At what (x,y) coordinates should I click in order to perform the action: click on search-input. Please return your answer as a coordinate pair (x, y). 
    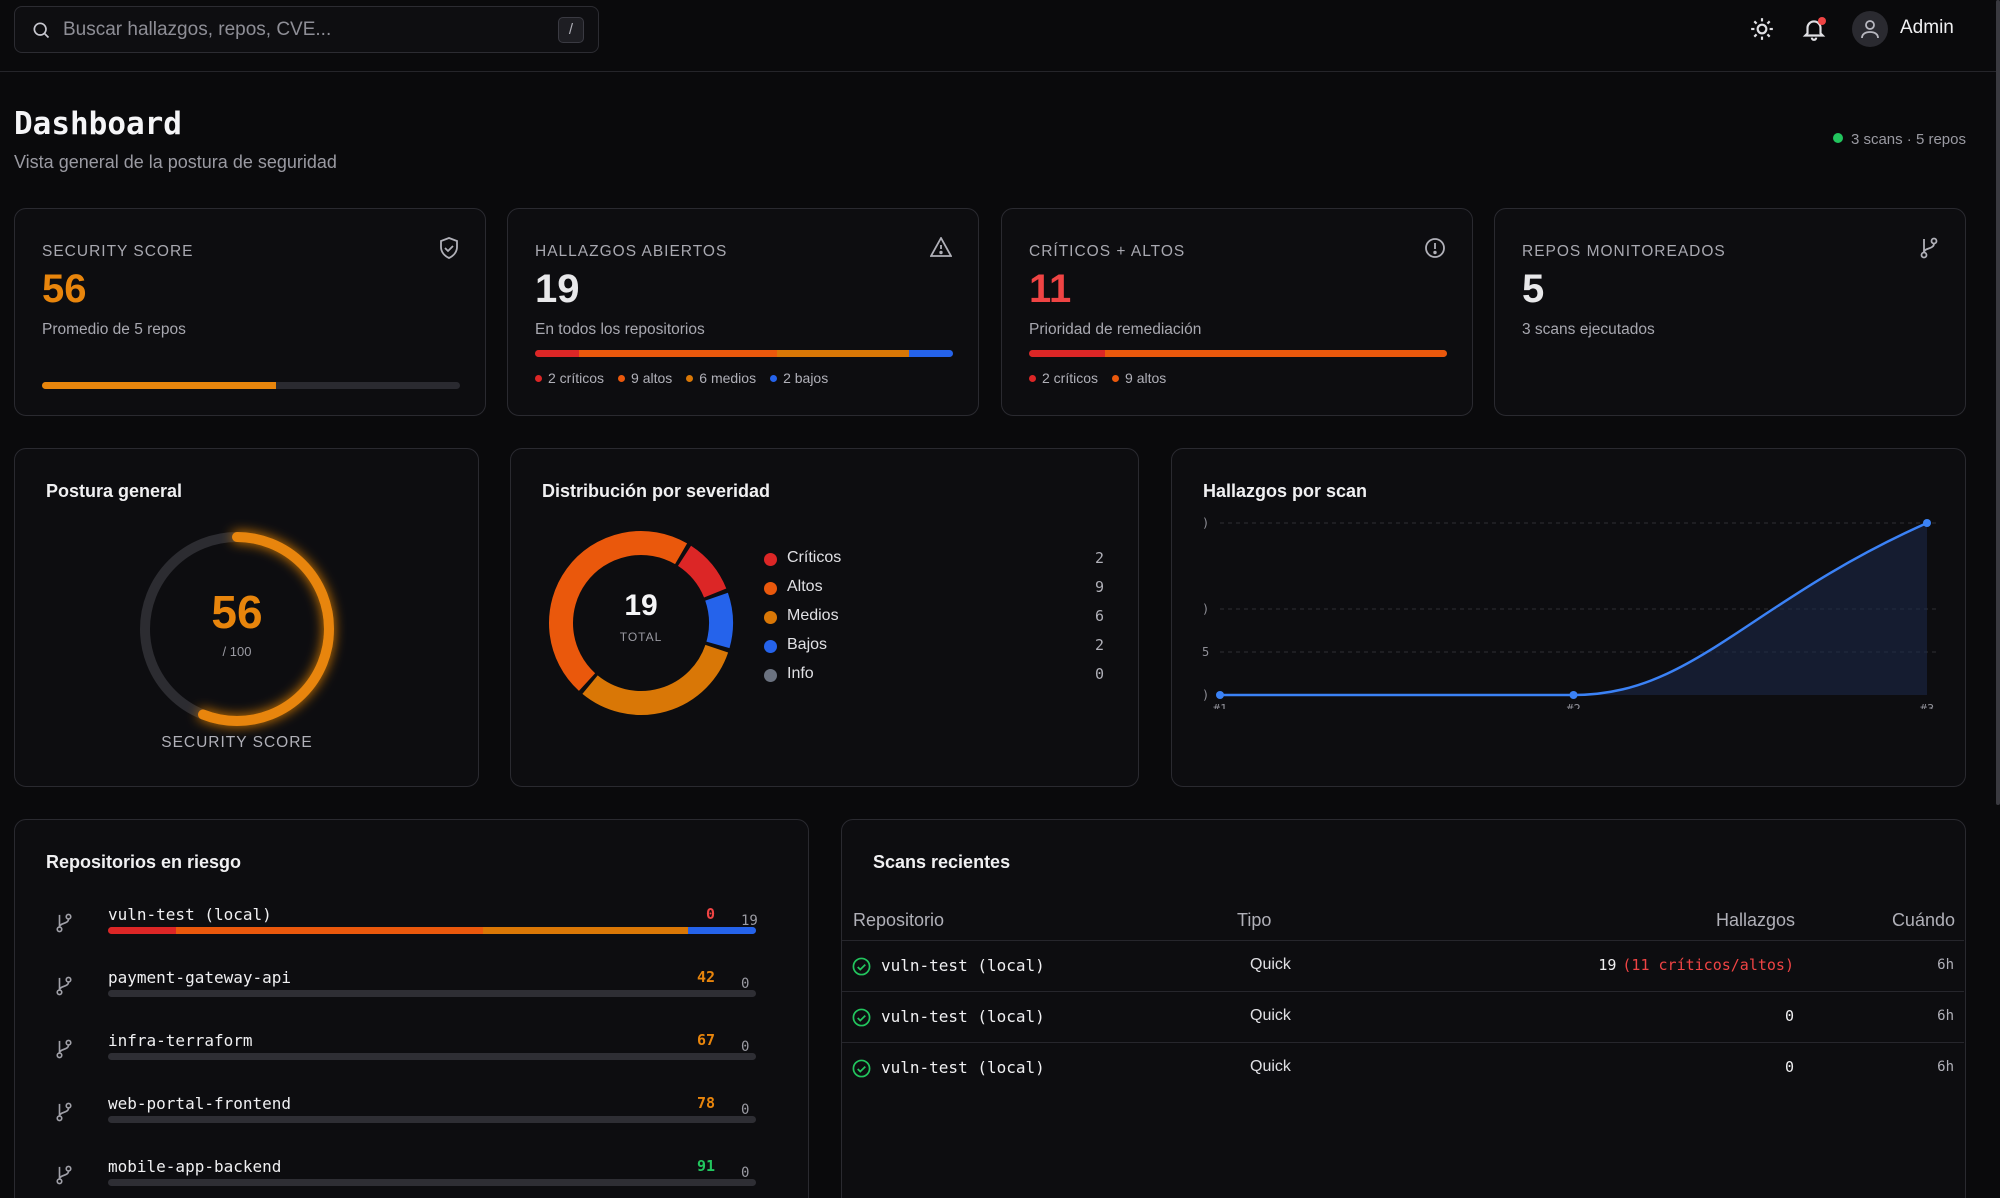
    Looking at the image, I should click on (298, 29).